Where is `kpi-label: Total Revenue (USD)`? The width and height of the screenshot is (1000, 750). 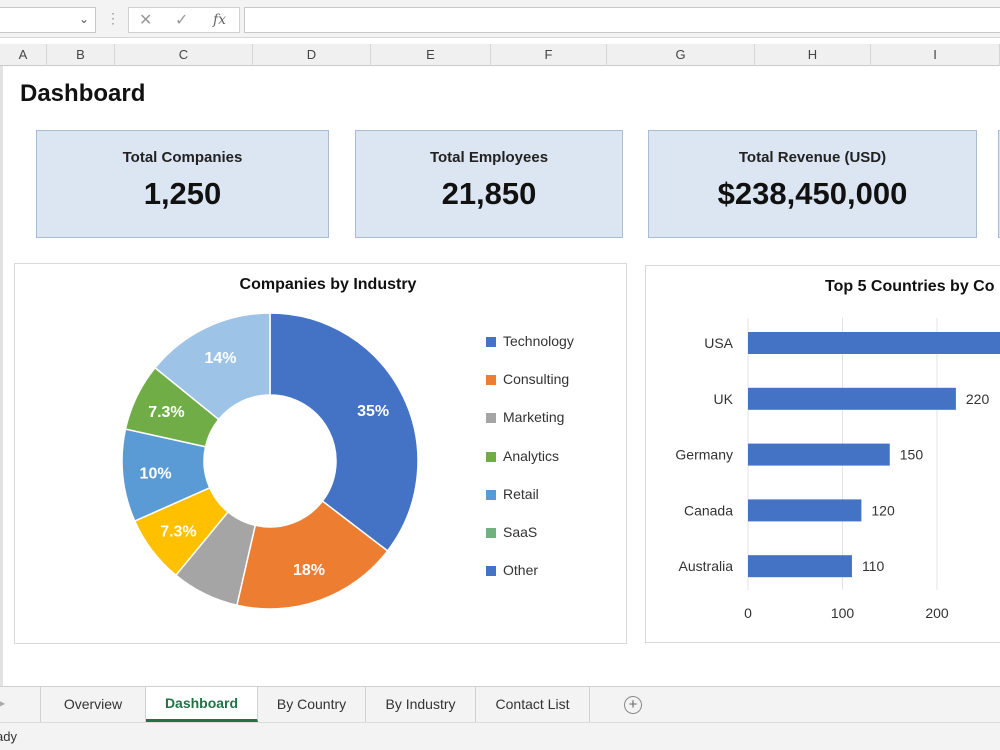
kpi-label: Total Revenue (USD) is located at coordinates (812, 157).